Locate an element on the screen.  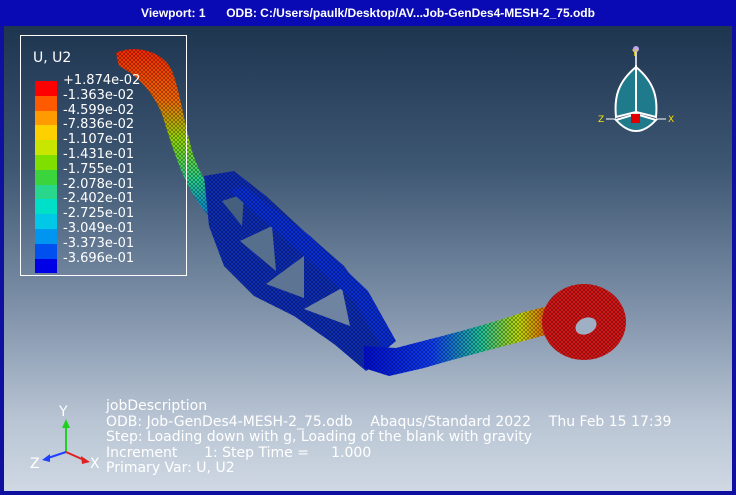
triad-y-label: Y is located at coordinates (63, 412).